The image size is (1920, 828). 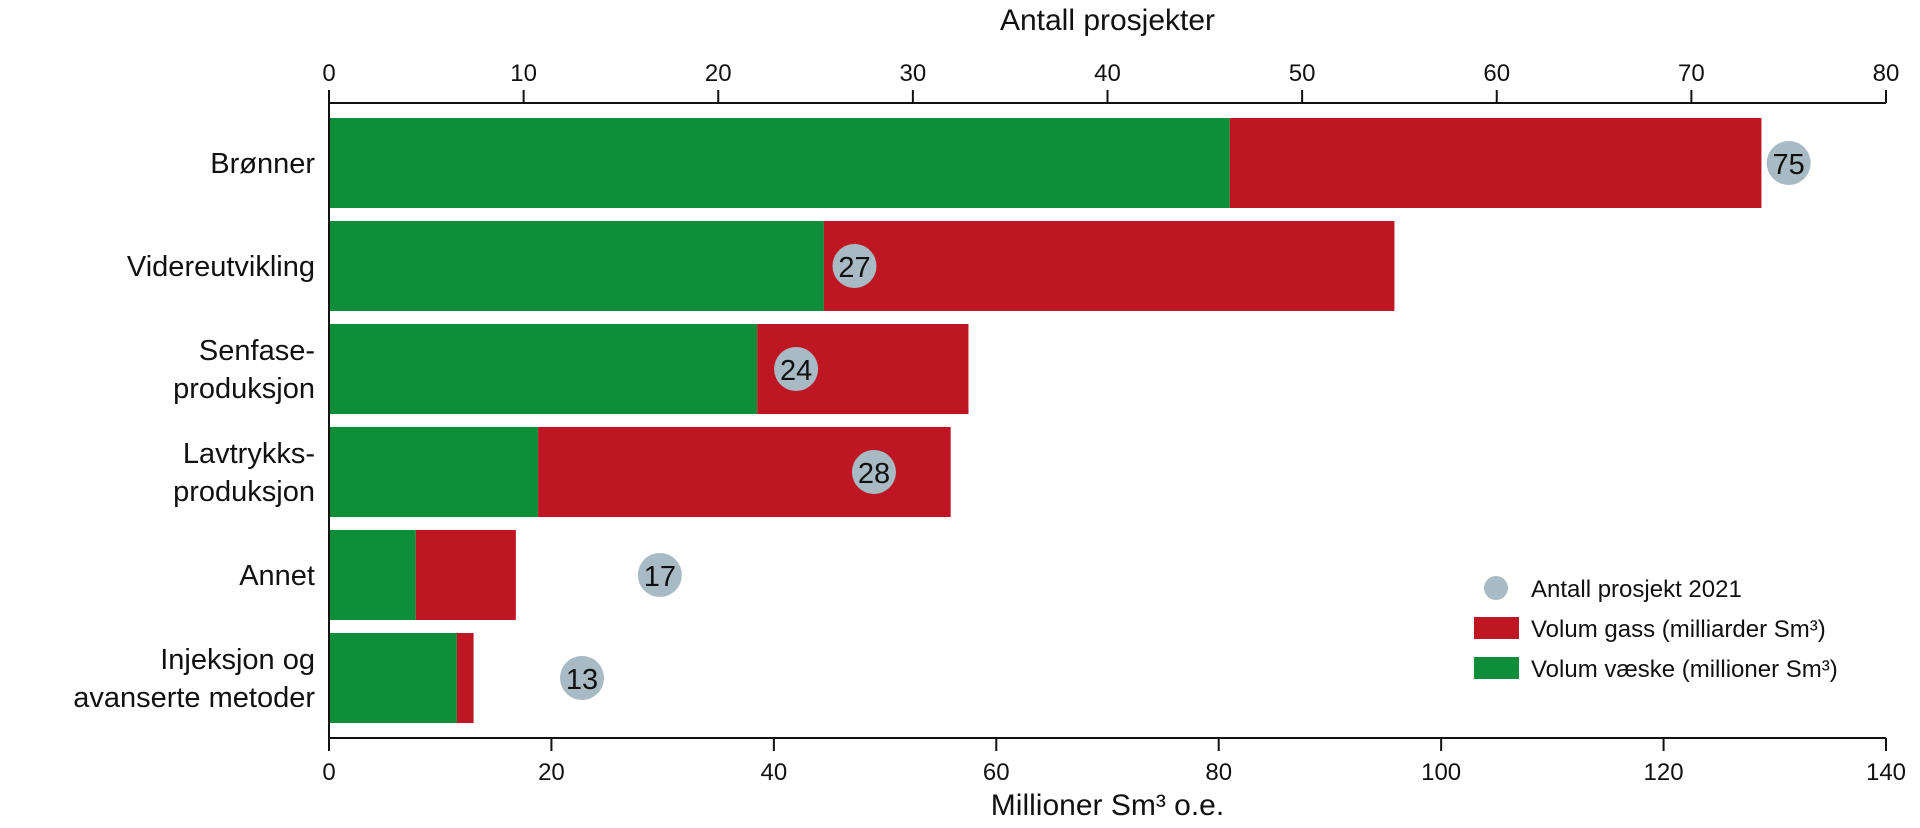 What do you see at coordinates (1691, 73) in the screenshot?
I see `top-tick-label-7: 70` at bounding box center [1691, 73].